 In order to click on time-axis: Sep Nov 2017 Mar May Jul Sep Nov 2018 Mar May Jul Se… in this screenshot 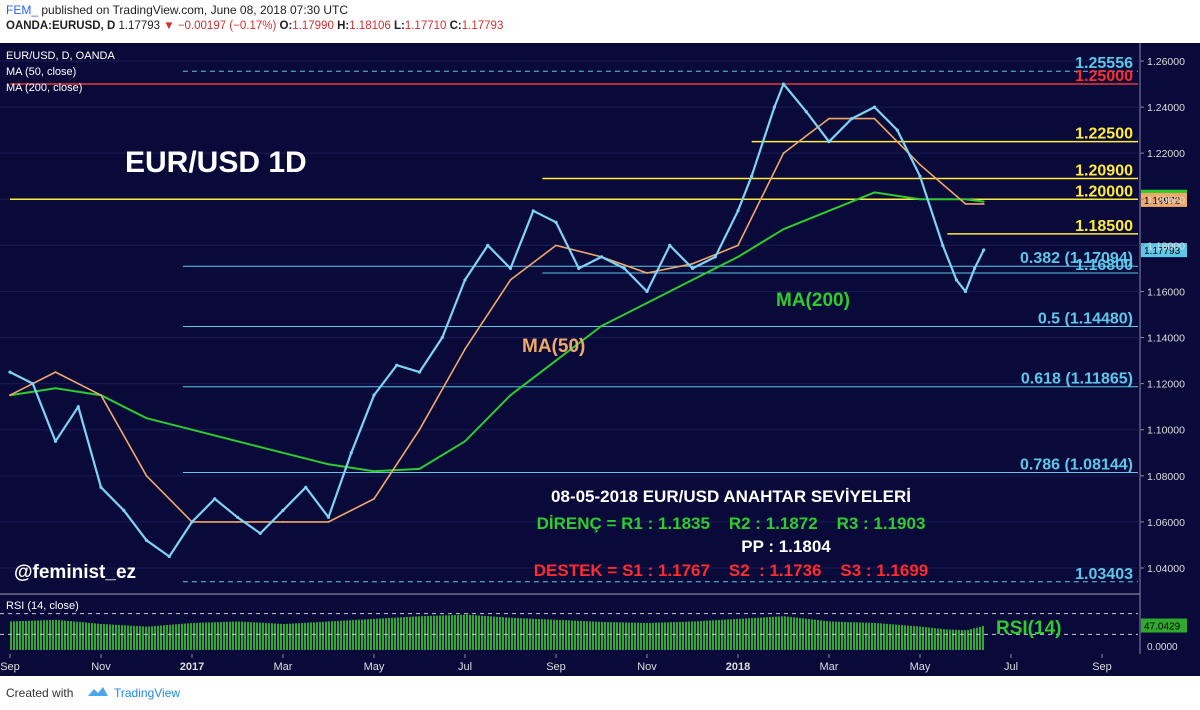, I will do `click(556, 663)`.